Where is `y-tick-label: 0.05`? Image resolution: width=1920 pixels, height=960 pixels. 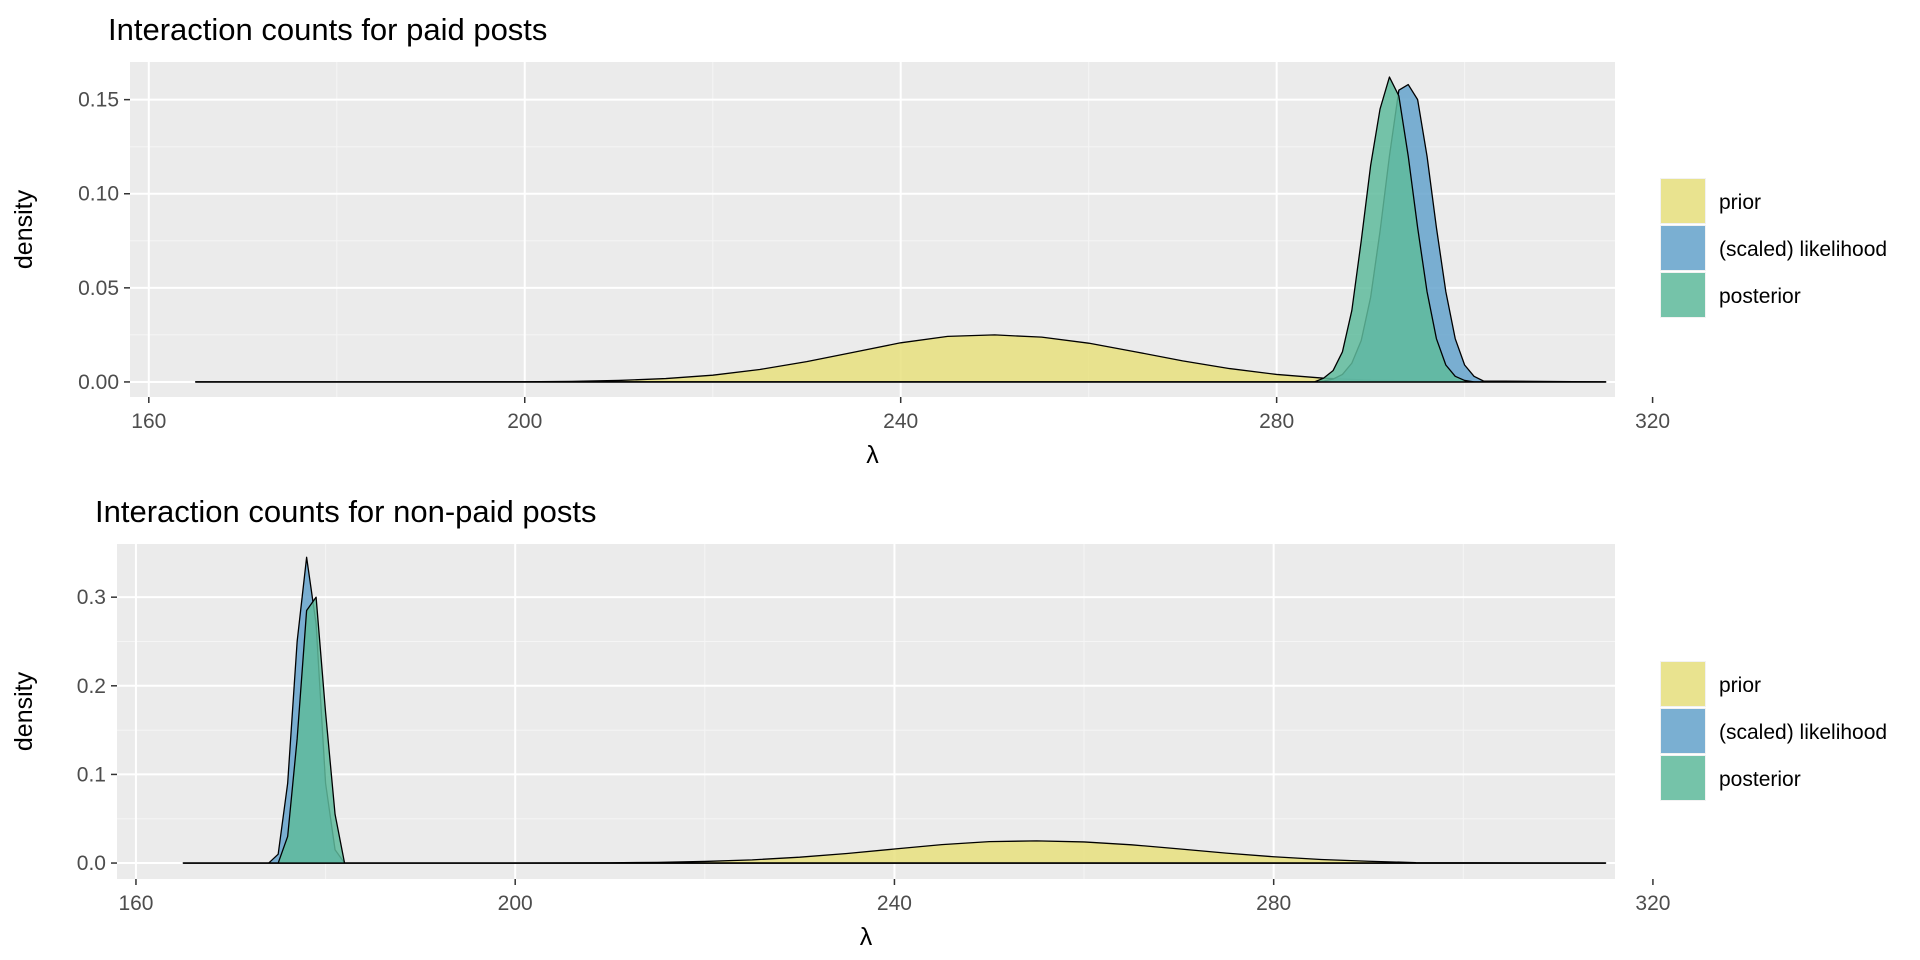 y-tick-label: 0.05 is located at coordinates (98, 288).